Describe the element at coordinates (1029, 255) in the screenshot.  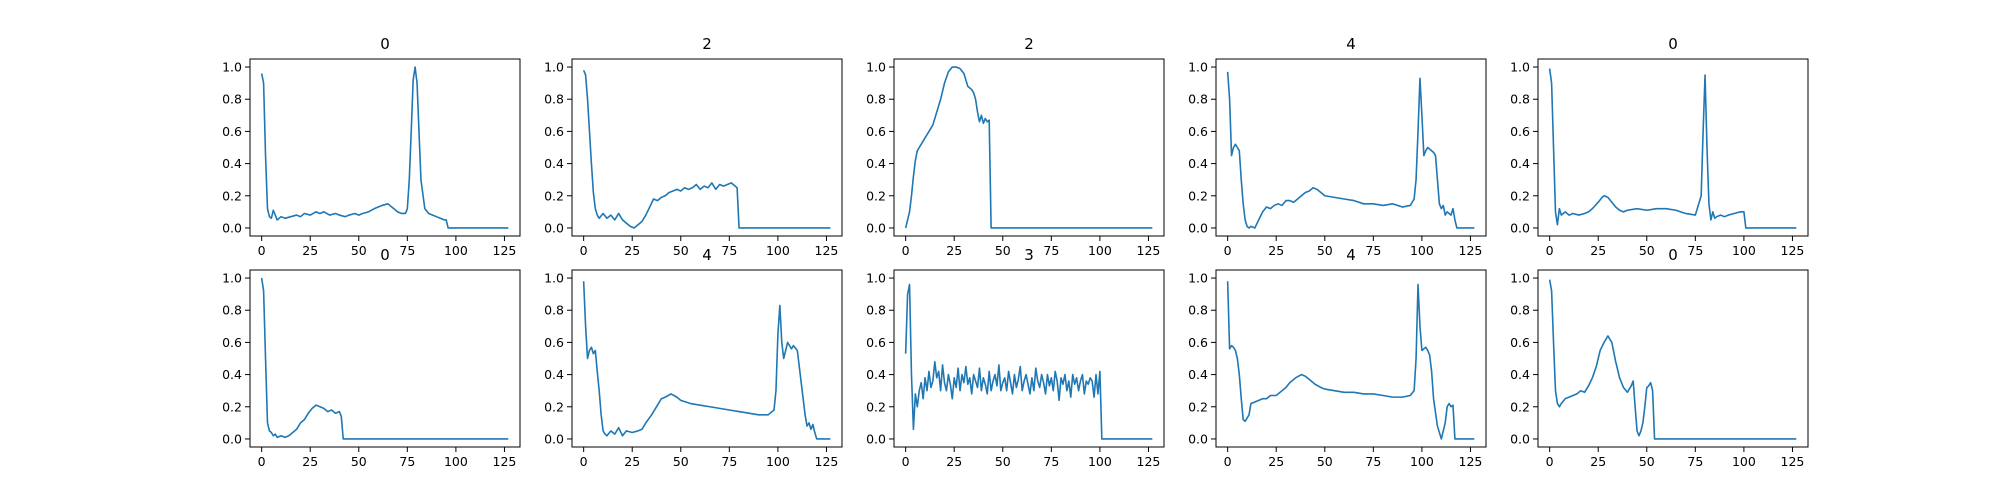
I see `subplot-title: 3` at that location.